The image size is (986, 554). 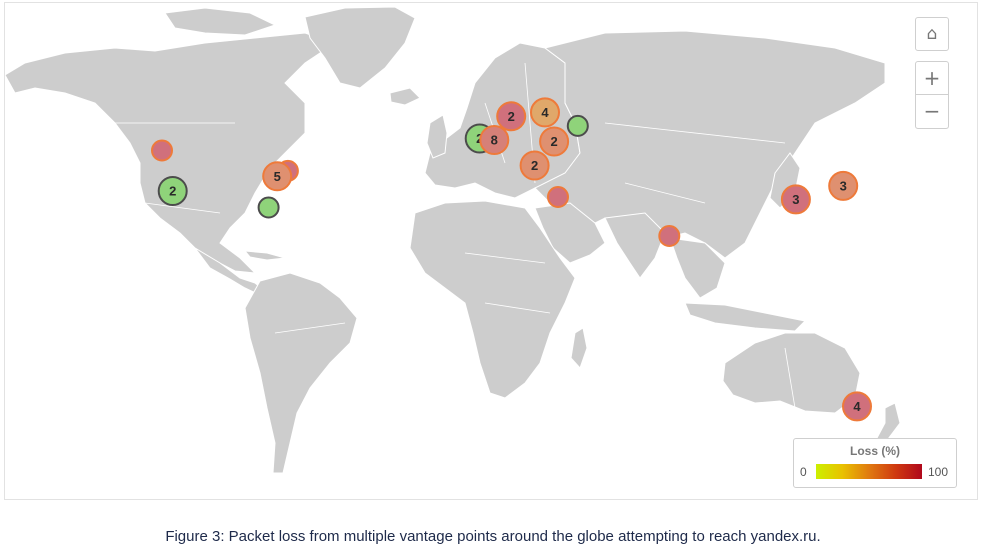 What do you see at coordinates (437, 136) in the screenshot?
I see `uk-land` at bounding box center [437, 136].